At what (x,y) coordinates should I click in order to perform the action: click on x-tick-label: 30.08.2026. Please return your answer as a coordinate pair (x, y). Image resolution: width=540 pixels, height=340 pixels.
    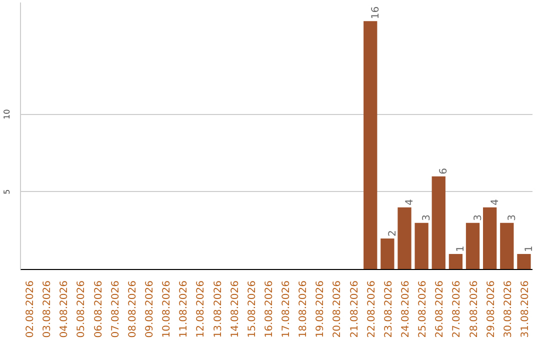
    Looking at the image, I should click on (508, 309).